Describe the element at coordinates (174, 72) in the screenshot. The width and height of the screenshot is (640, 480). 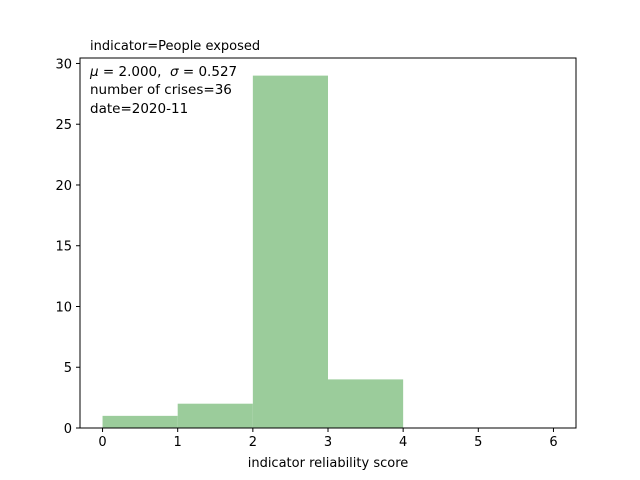
I see `sigma-symbol: σ` at that location.